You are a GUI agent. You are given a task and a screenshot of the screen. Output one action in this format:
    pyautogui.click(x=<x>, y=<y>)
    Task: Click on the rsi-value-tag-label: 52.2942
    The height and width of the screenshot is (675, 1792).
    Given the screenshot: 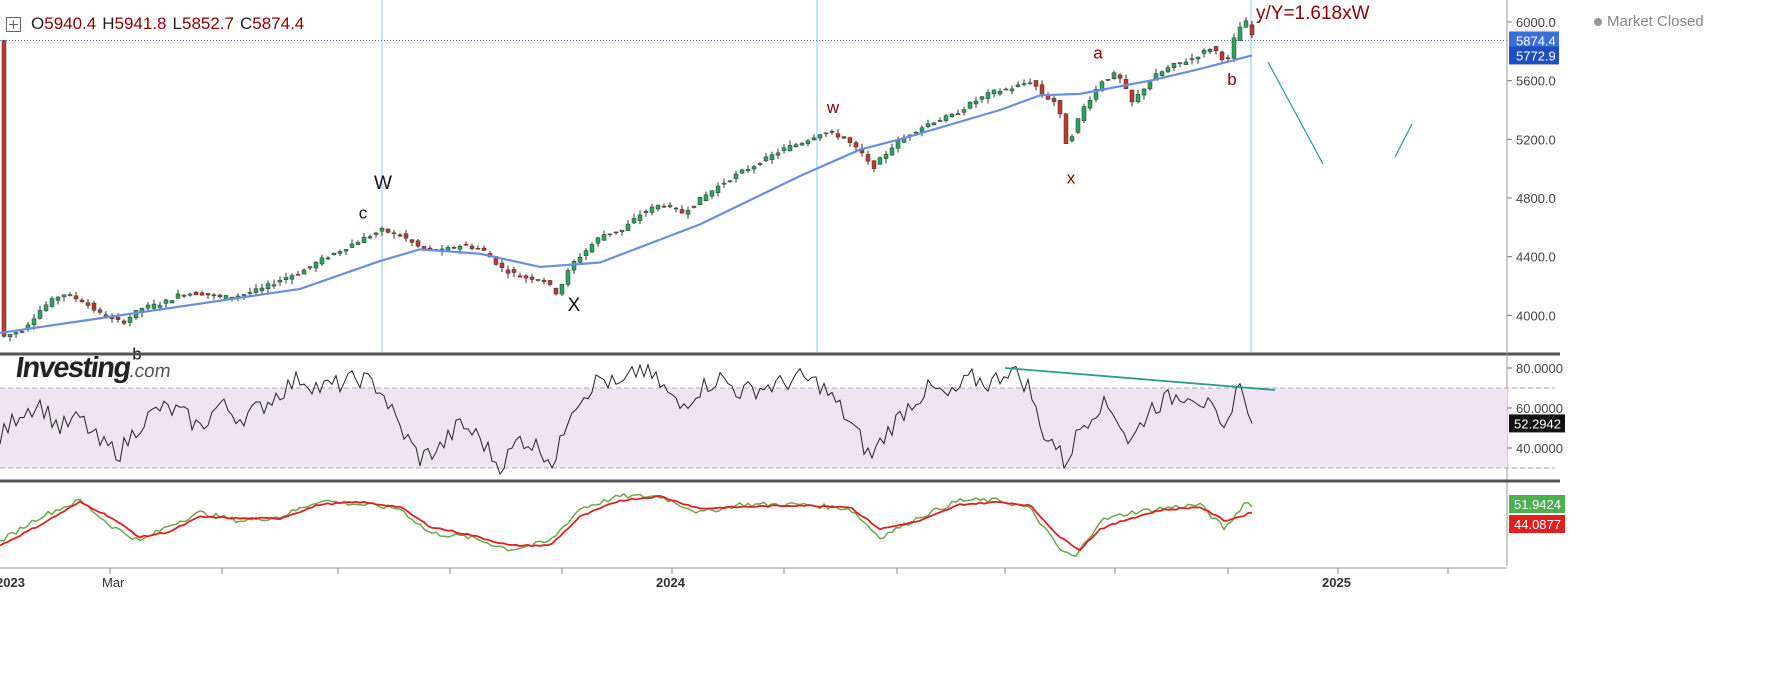 What is the action you would take?
    pyautogui.click(x=1537, y=423)
    